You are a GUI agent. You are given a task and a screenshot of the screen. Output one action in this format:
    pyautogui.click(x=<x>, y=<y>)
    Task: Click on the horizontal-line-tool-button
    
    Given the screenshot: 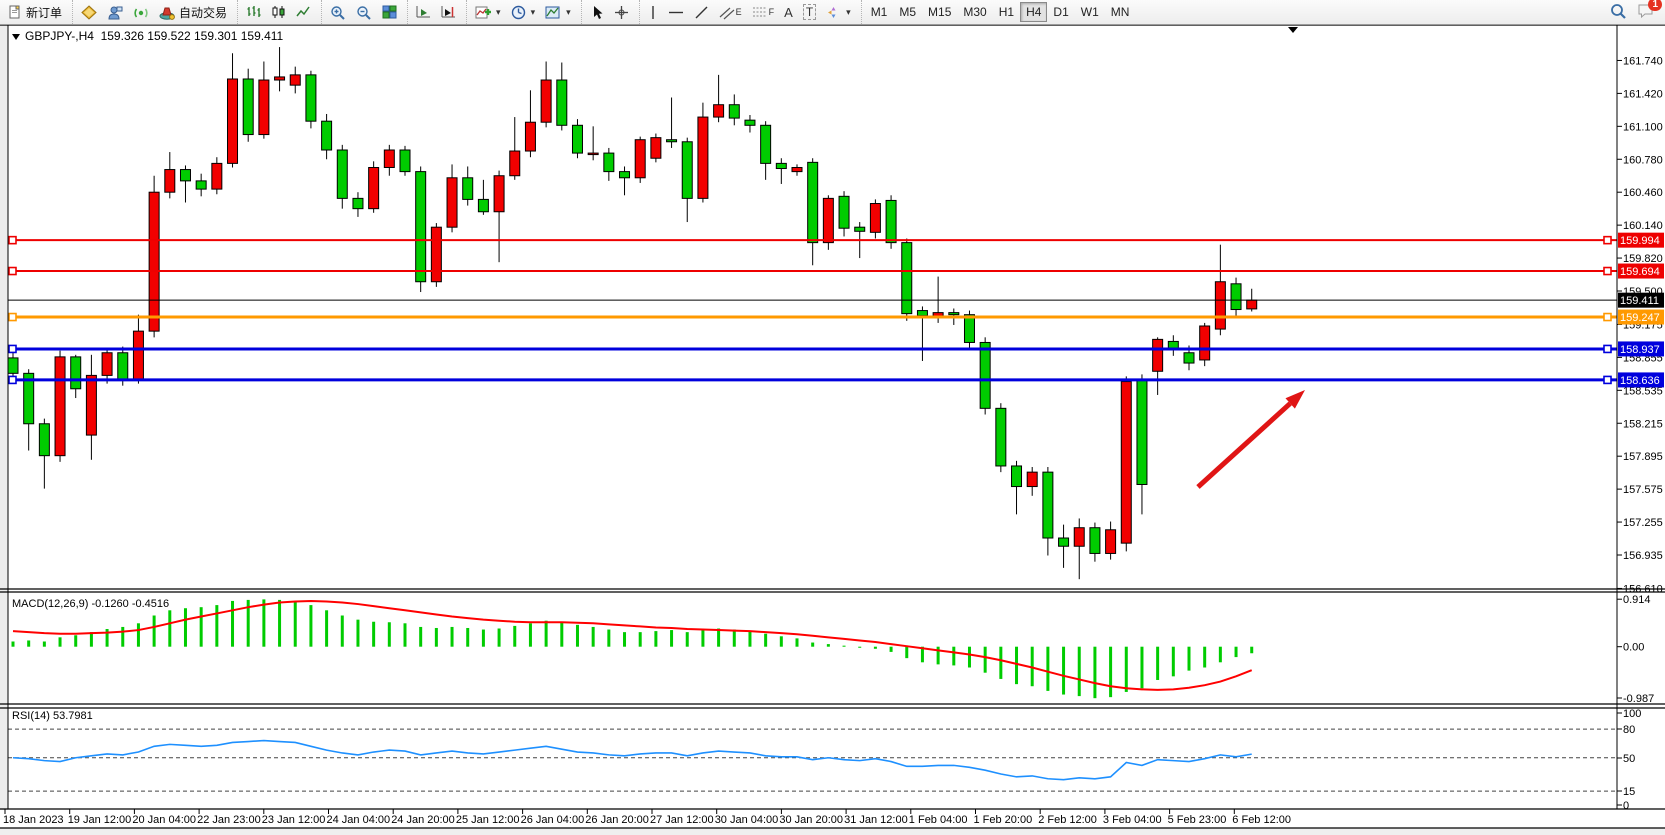 What is the action you would take?
    pyautogui.click(x=676, y=12)
    